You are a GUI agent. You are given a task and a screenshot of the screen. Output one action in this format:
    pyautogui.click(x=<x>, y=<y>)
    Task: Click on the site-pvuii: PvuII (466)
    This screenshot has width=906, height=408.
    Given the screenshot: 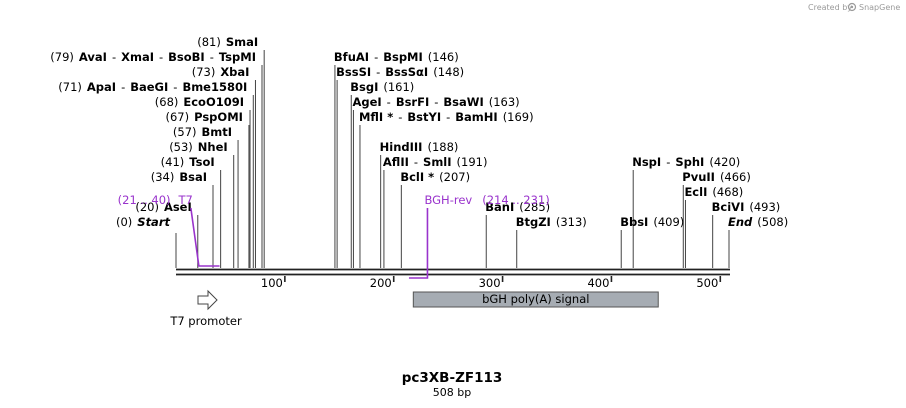 What is the action you would take?
    pyautogui.click(x=716, y=219)
    